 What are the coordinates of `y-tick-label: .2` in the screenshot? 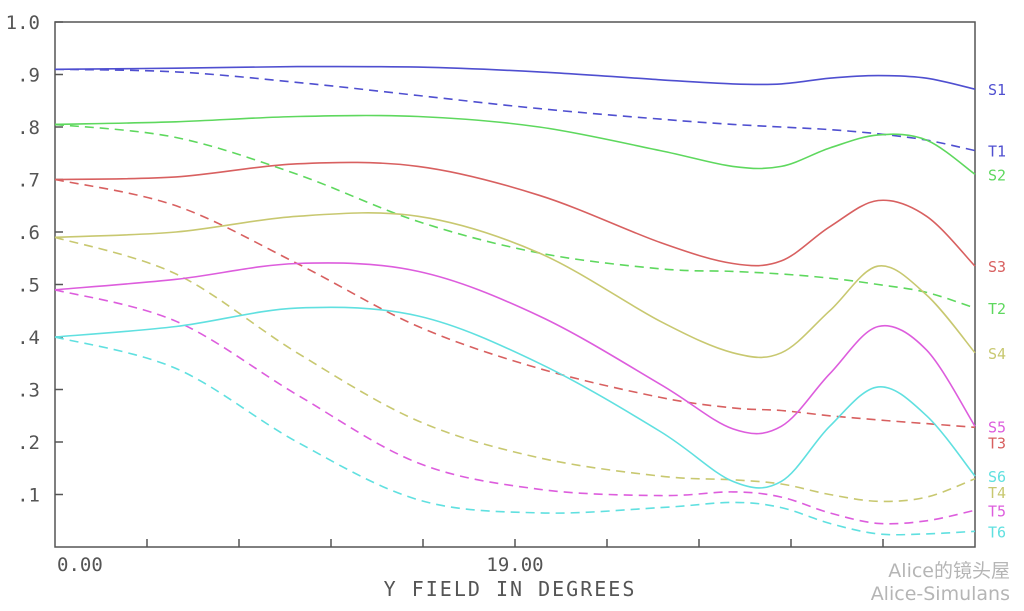 It's located at (28, 443).